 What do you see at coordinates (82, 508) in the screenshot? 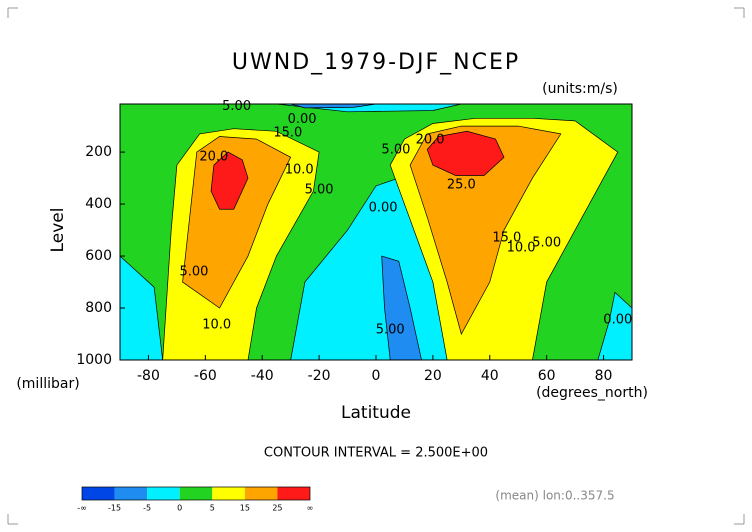
I see `colorbar-label: -∞` at bounding box center [82, 508].